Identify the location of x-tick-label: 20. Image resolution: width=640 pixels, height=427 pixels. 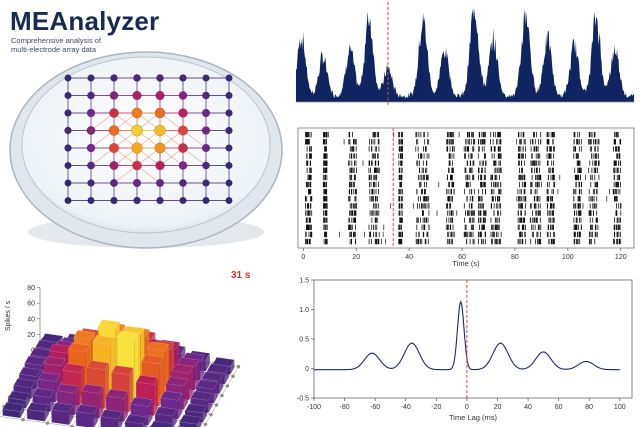
(498, 407).